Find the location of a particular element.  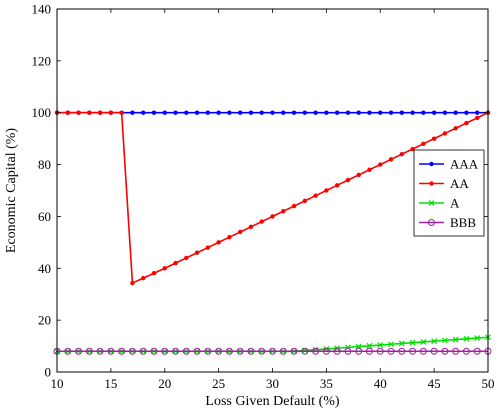

x-tick-label: 40 is located at coordinates (380, 383).